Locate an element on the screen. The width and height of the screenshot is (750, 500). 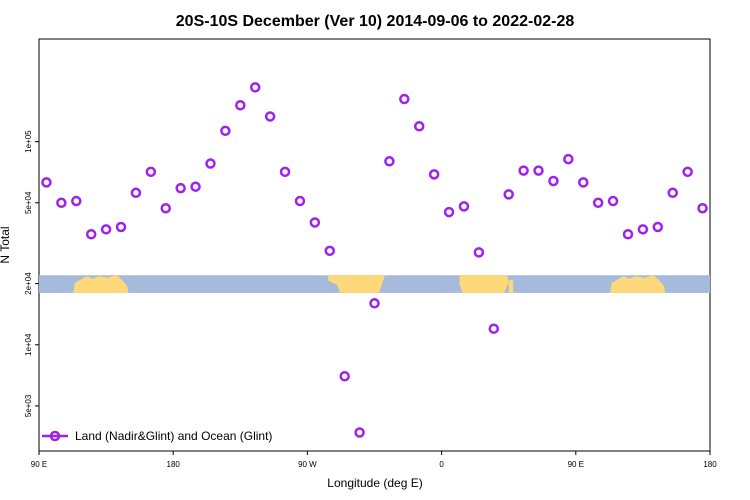
legend-marker is located at coordinates (55, 436).